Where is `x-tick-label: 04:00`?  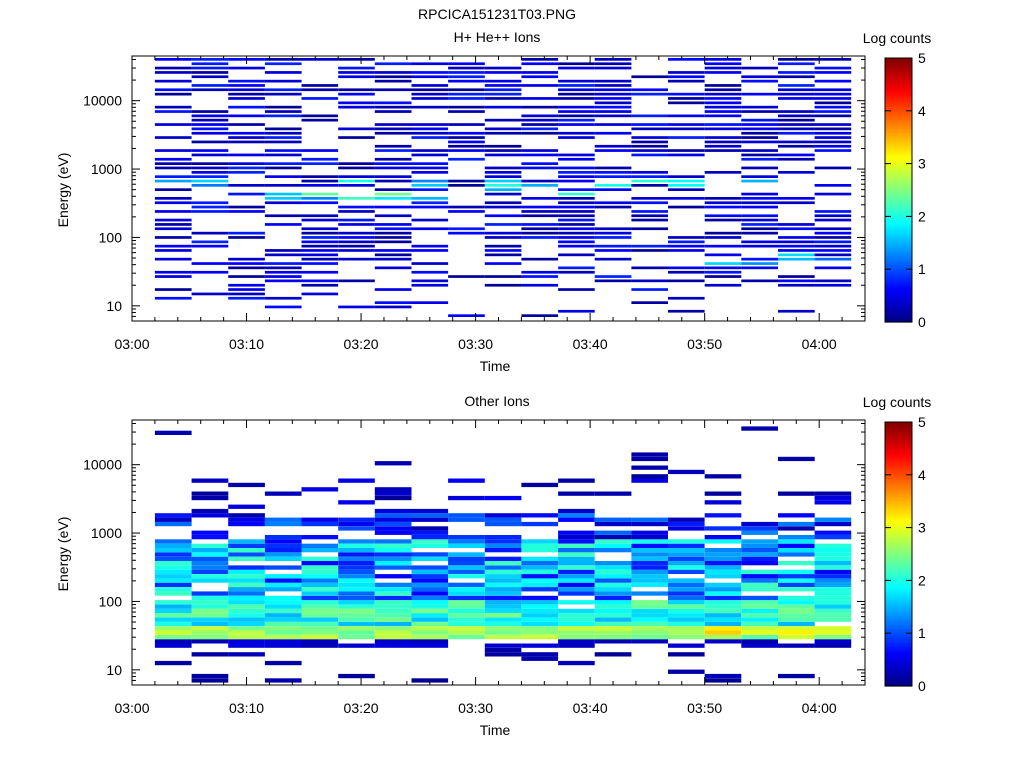
x-tick-label: 04:00 is located at coordinates (819, 344).